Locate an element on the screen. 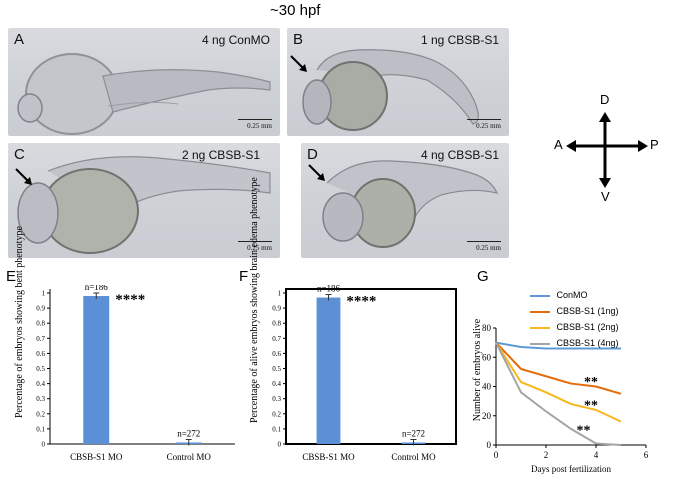  compass-posterior: P is located at coordinates (654, 144).